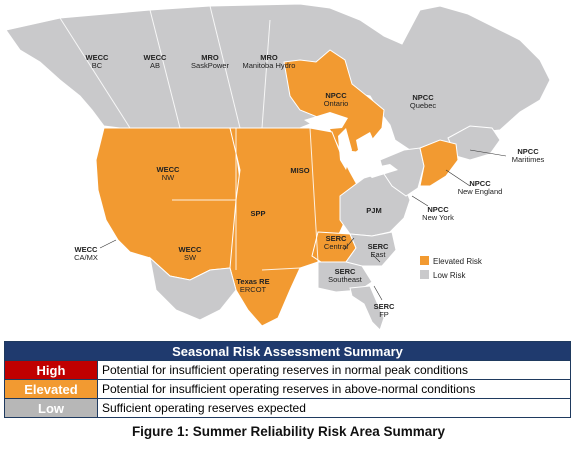 The width and height of the screenshot is (577, 453). Describe the element at coordinates (168, 169) in the screenshot. I see `region-label-wecc-nw: WECC` at that location.